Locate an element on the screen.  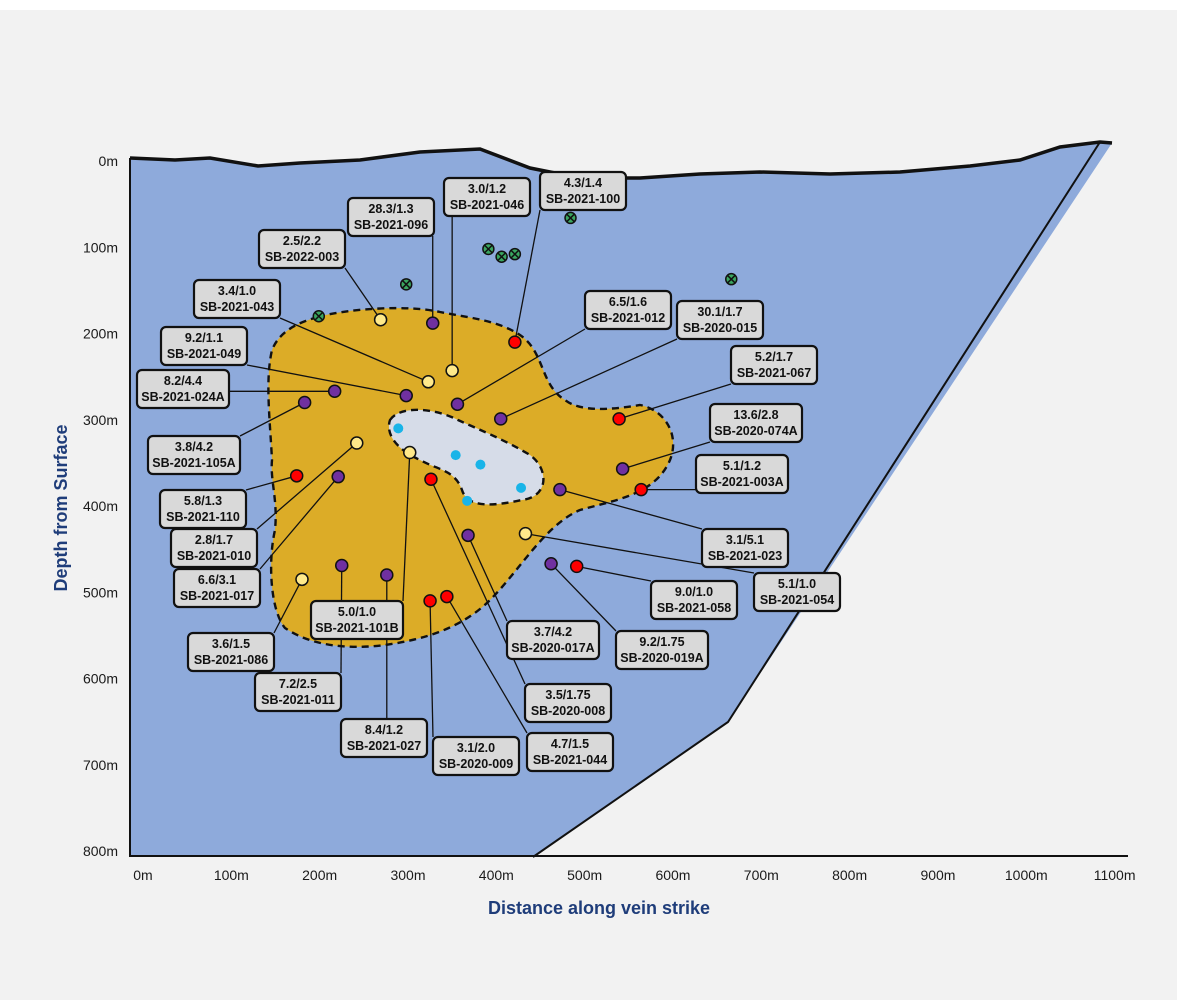
drillhole-id-text: SB-2021-003A is located at coordinates (741, 482).